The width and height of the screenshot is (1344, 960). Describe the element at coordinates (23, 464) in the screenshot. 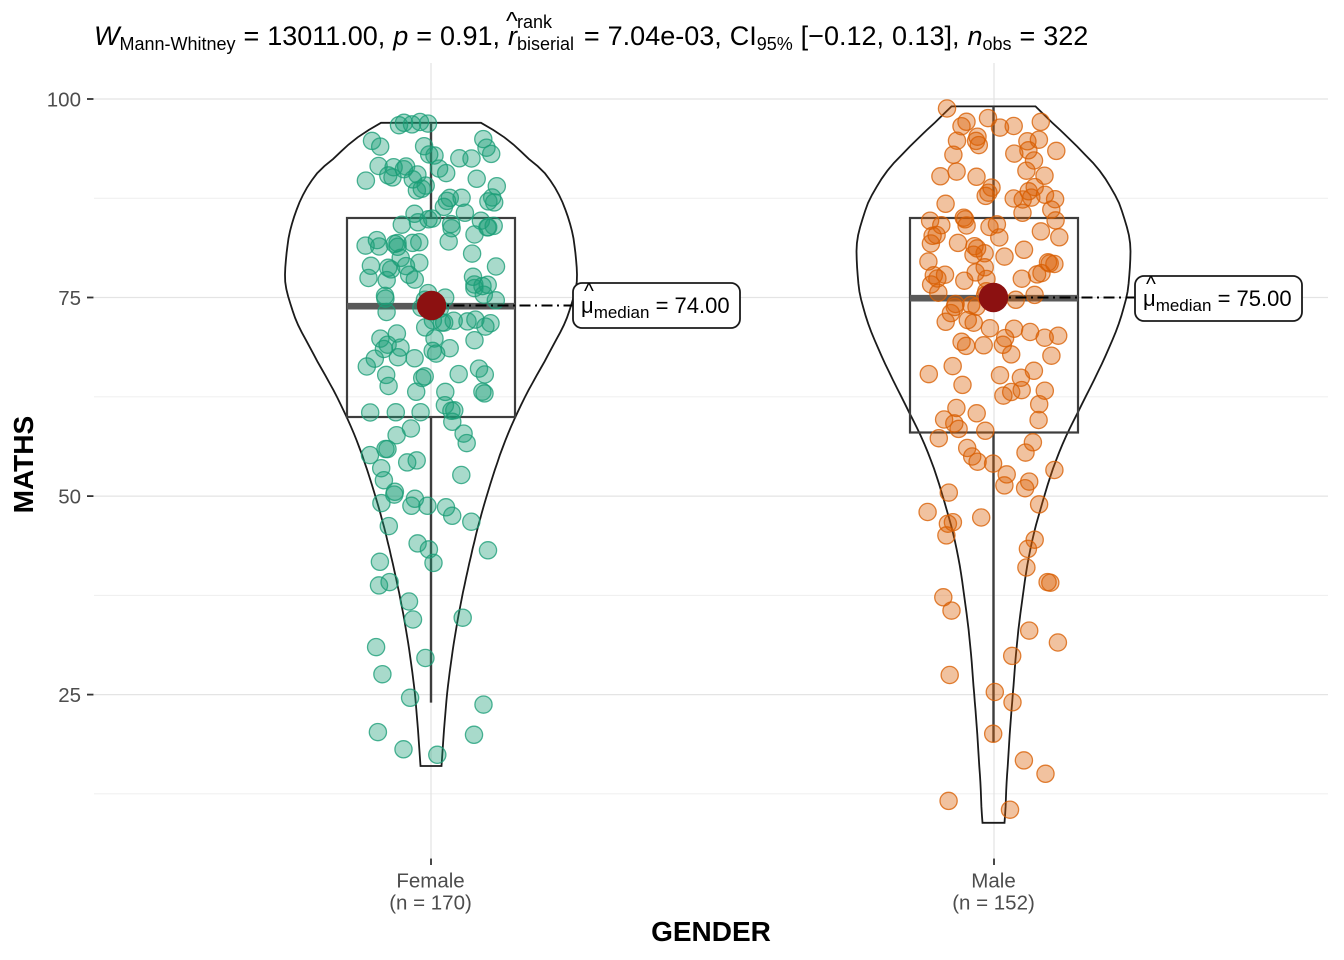

I see `svg-text: MATHS` at that location.